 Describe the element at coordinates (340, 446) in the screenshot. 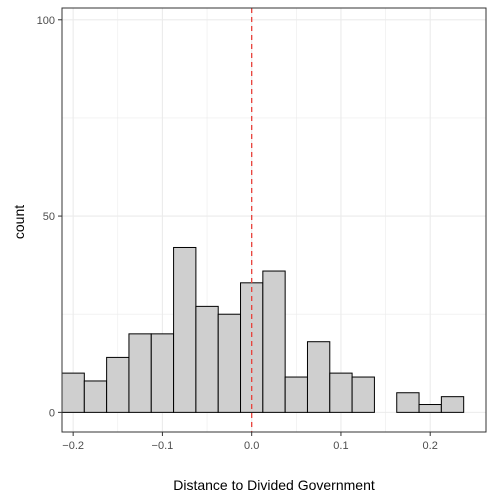

I see `x-tick-label: 0.1` at that location.